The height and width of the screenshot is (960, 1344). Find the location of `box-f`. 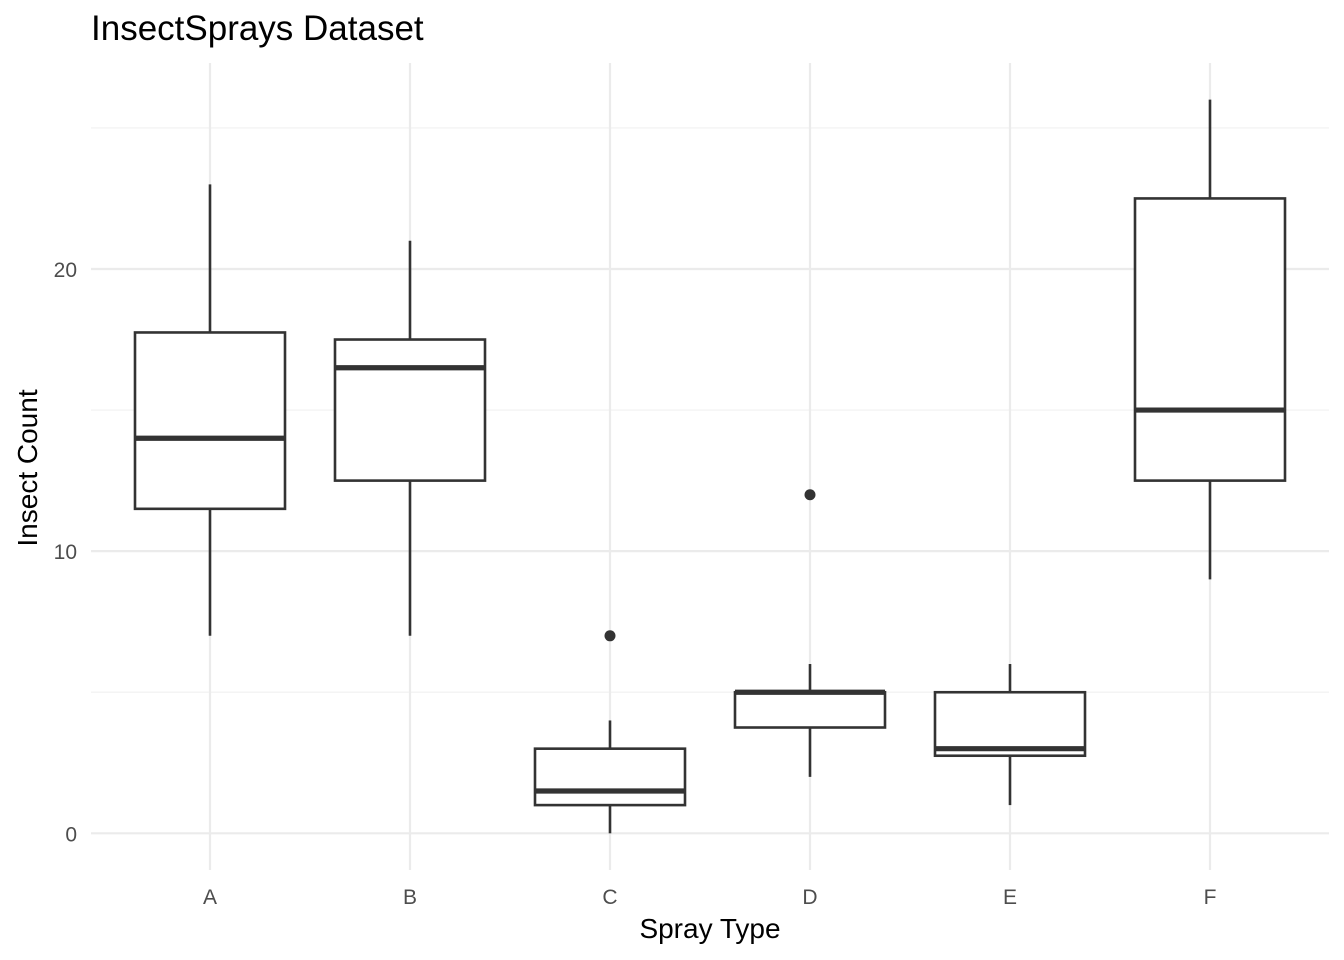

box-f is located at coordinates (1210, 339).